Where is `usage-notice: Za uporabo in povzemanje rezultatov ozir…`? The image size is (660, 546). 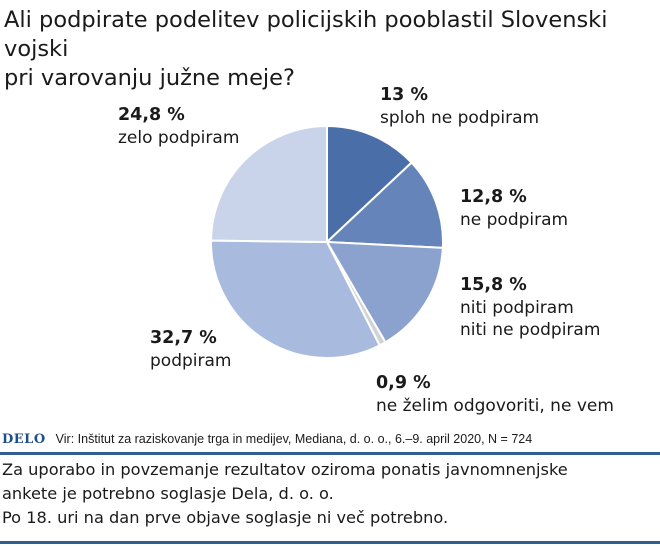 usage-notice: Za uporabo in povzemanje rezultatov ozir… is located at coordinates (330, 494).